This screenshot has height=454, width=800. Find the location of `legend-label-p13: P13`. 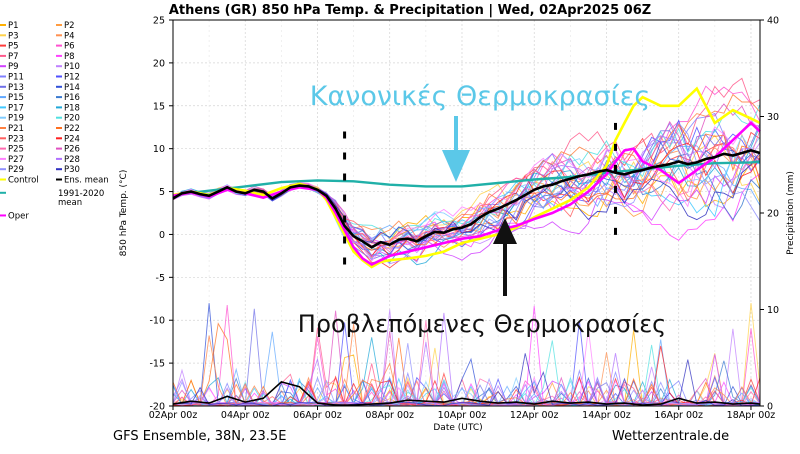

legend-label-p13: P13 is located at coordinates (16, 88).